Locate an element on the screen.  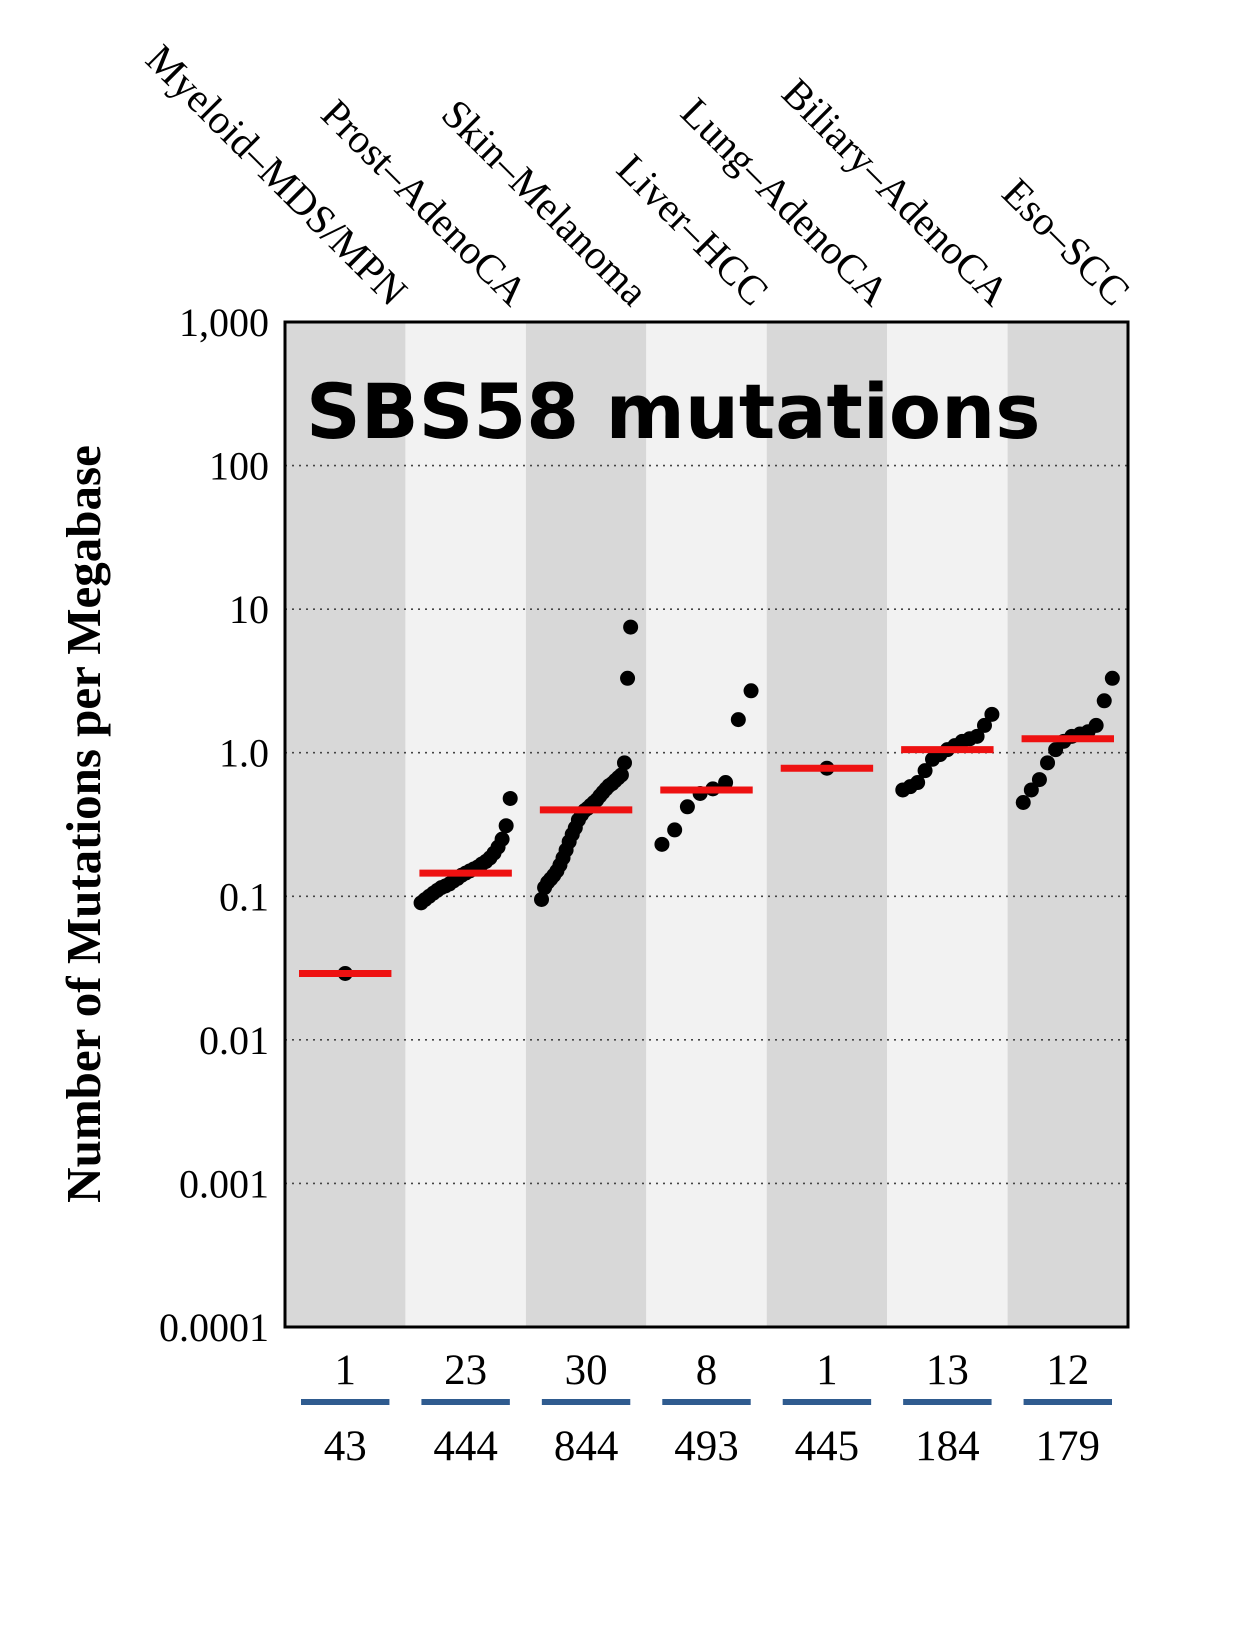
count-total: 444 is located at coordinates (465, 1446).